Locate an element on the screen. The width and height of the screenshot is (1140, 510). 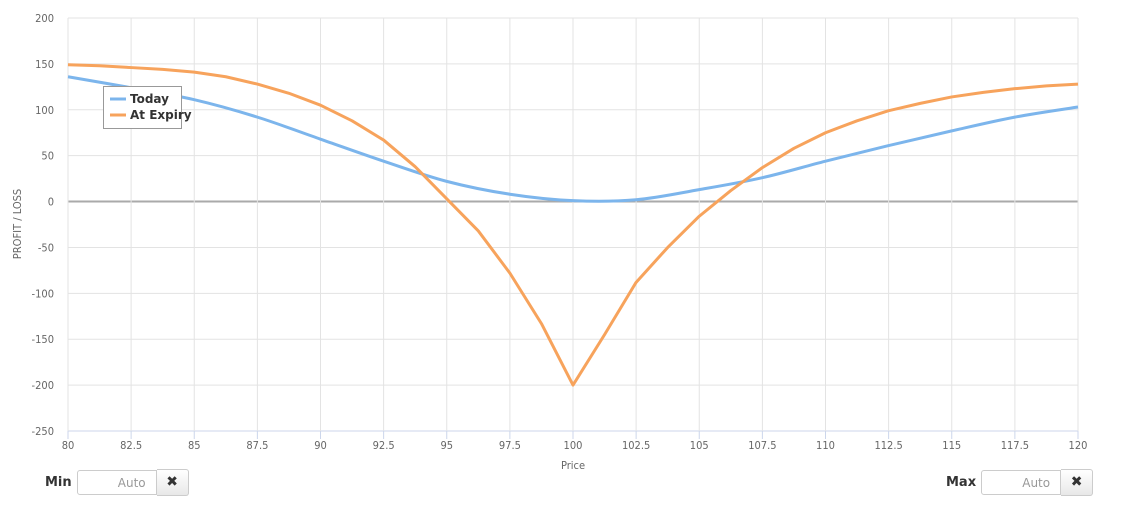
y-tick-label: 200 is located at coordinates (44, 18).